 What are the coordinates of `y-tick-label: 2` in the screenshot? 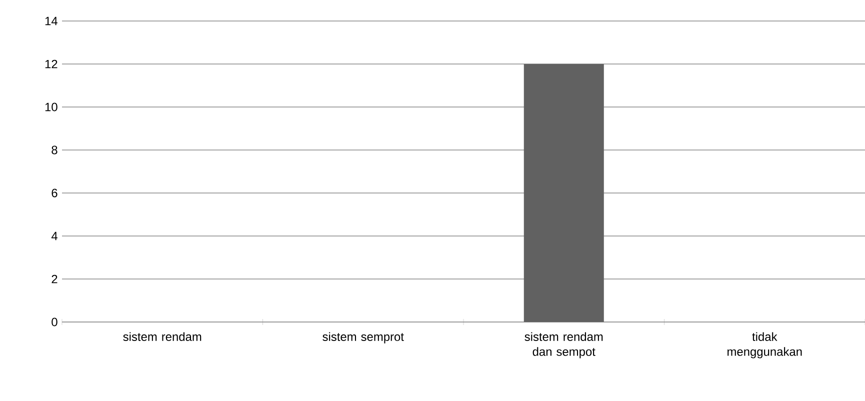 It's located at (55, 279).